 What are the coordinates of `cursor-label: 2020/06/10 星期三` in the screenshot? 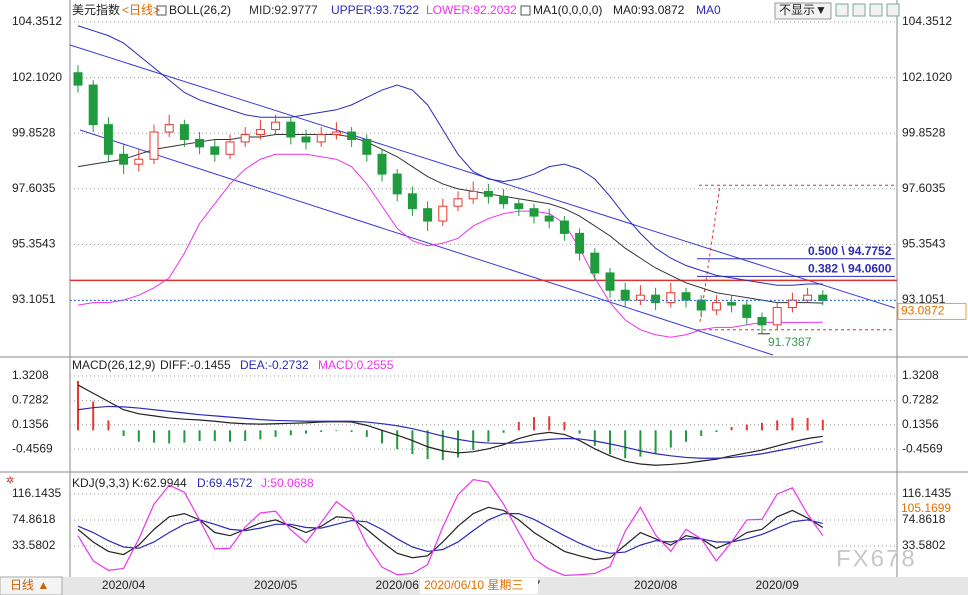 It's located at (473, 585).